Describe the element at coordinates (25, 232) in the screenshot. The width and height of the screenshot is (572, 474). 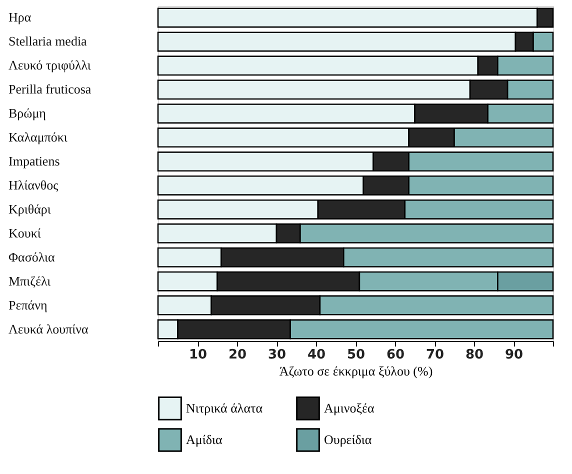
I see `y-tick-label: Κουκί` at that location.